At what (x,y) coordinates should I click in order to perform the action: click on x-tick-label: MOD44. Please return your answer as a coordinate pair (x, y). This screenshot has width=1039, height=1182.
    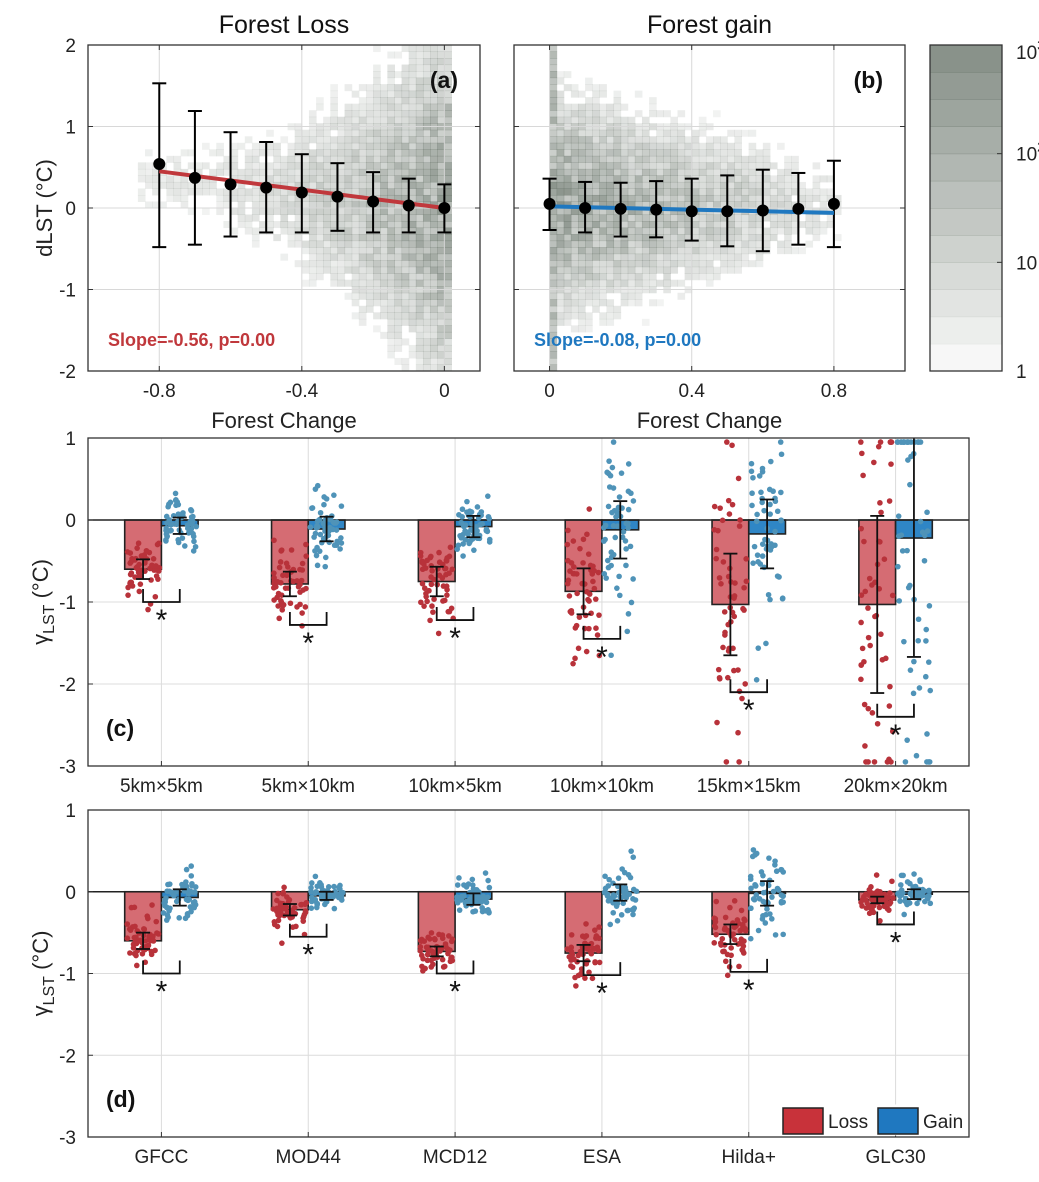
    Looking at the image, I should click on (309, 1157).